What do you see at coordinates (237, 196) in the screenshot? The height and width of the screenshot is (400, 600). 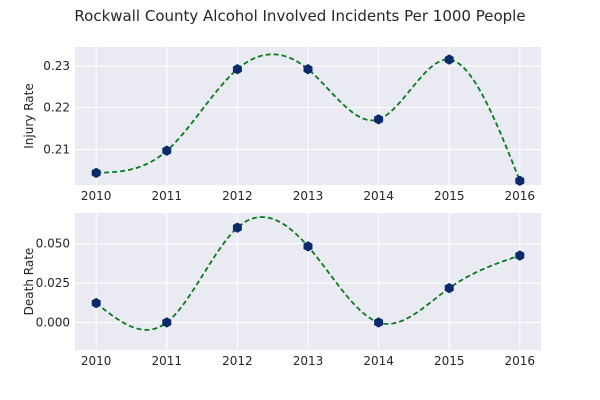 I see `injury-x-tick-label: 2012` at bounding box center [237, 196].